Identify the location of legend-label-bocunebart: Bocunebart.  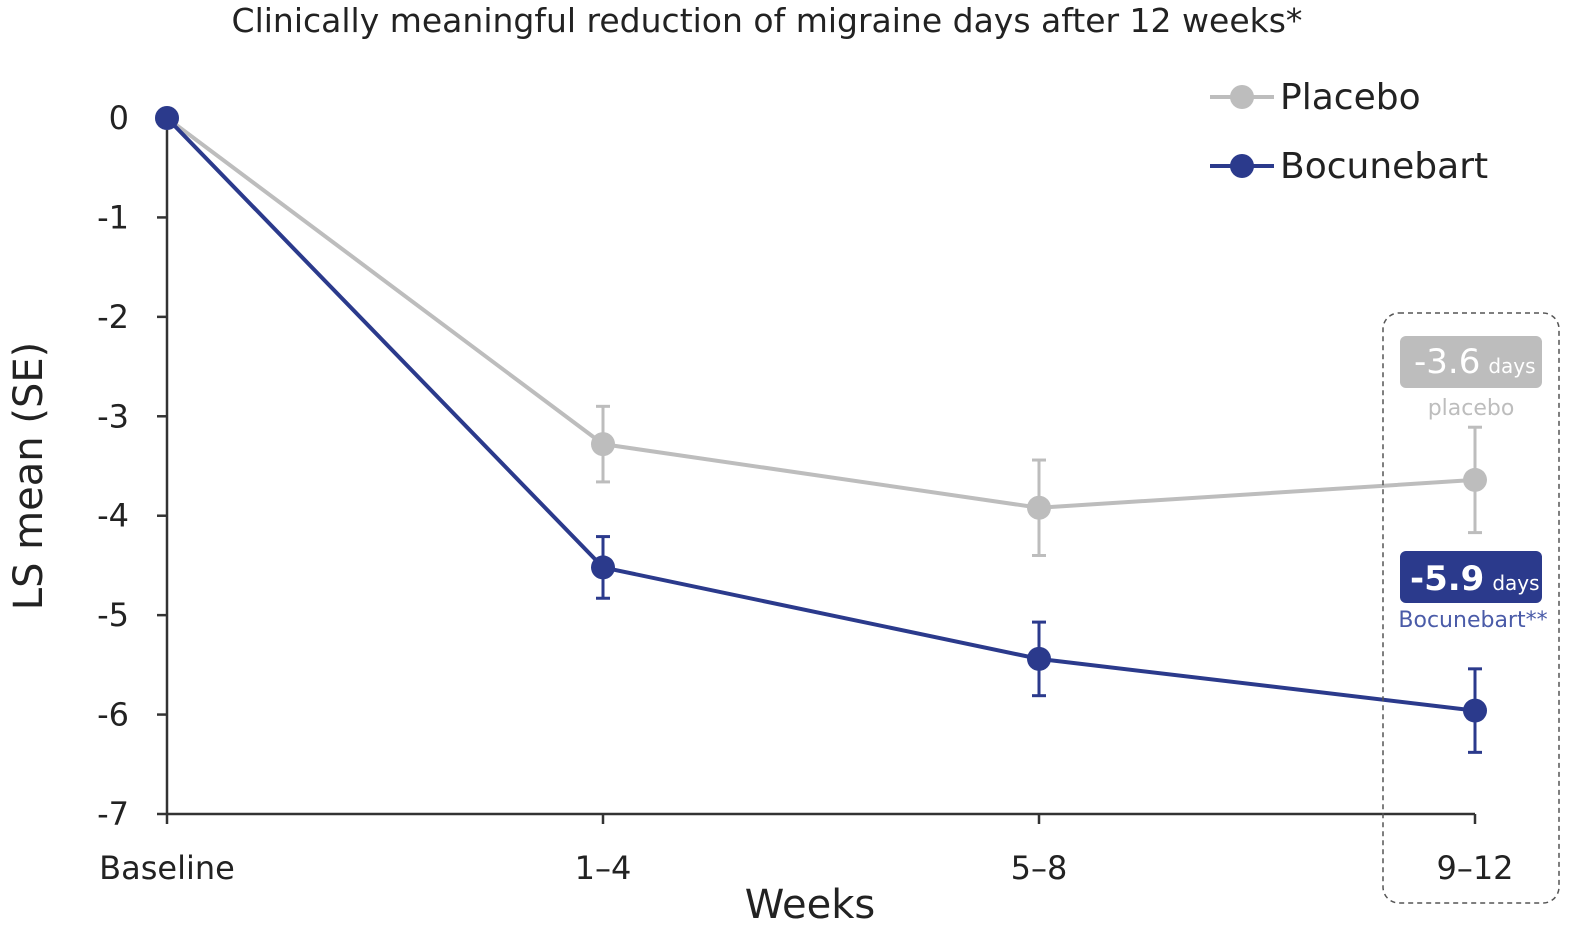
(1384, 166).